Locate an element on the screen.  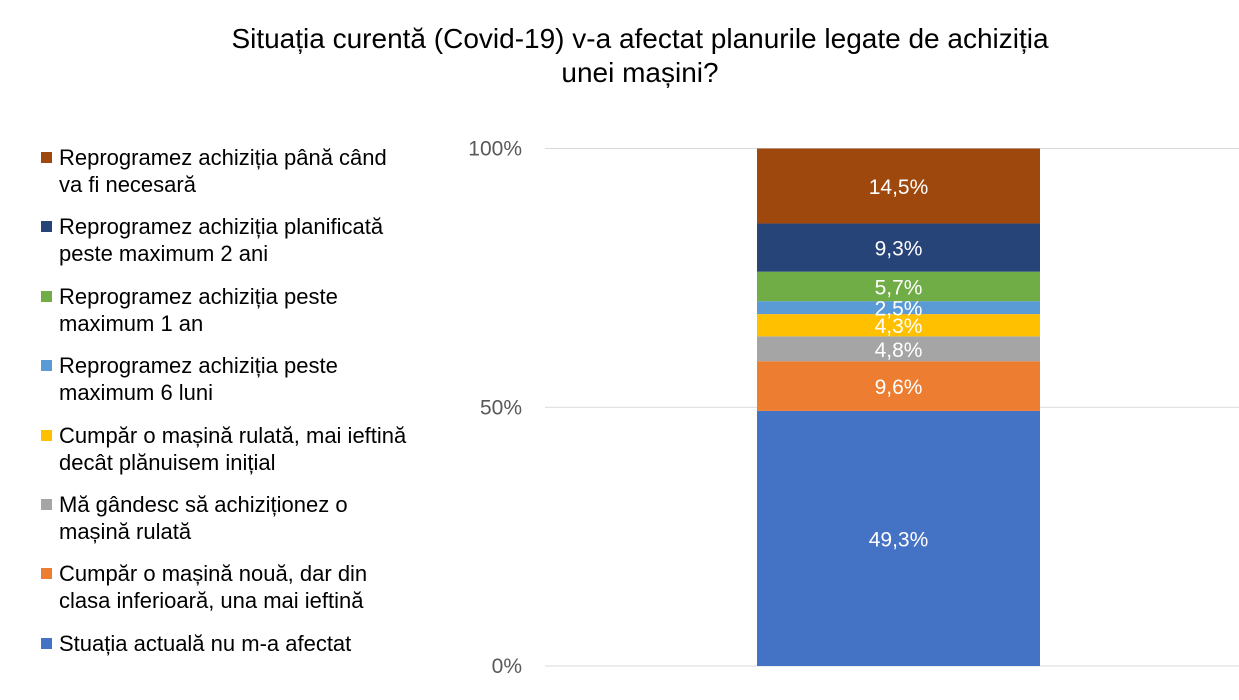
data-label-7: 9,3% is located at coordinates (899, 249).